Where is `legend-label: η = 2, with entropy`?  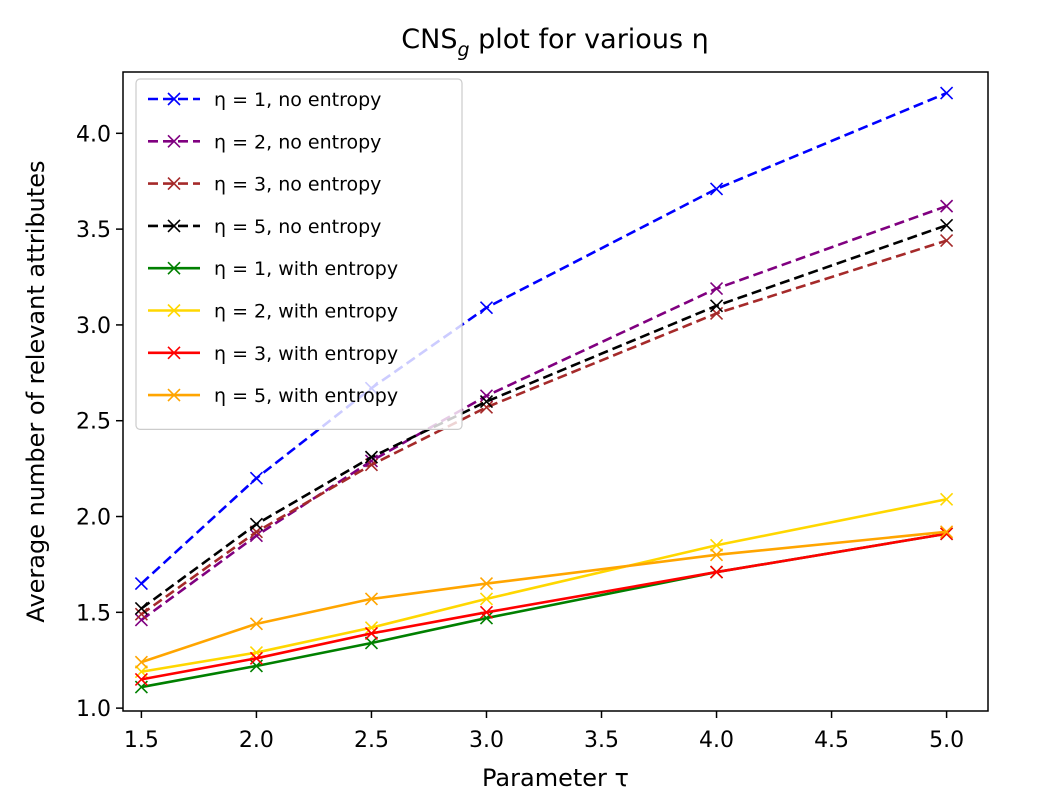
legend-label: η = 2, with entropy is located at coordinates (306, 312).